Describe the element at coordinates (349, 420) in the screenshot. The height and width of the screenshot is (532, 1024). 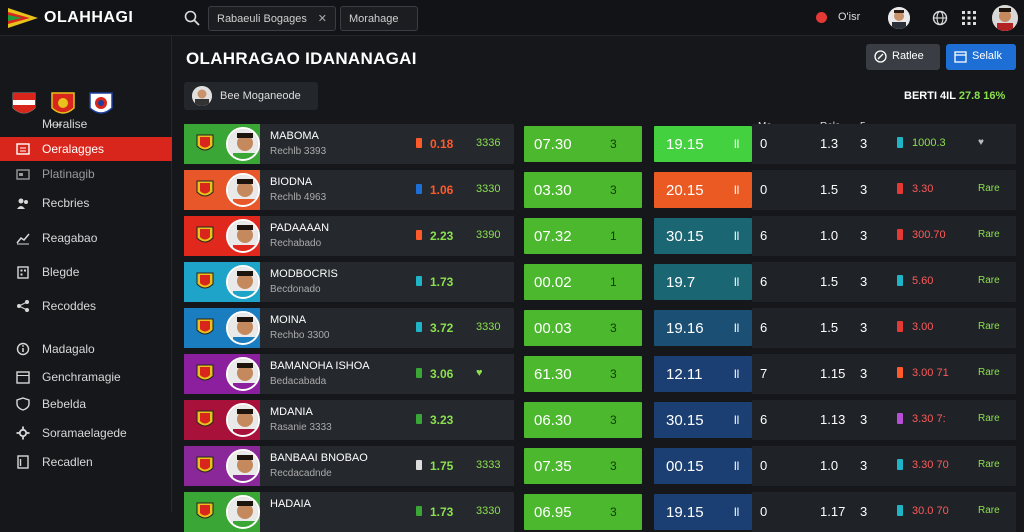
I see `team-cell: MDANIA Rasanie 3333 3.23` at that location.